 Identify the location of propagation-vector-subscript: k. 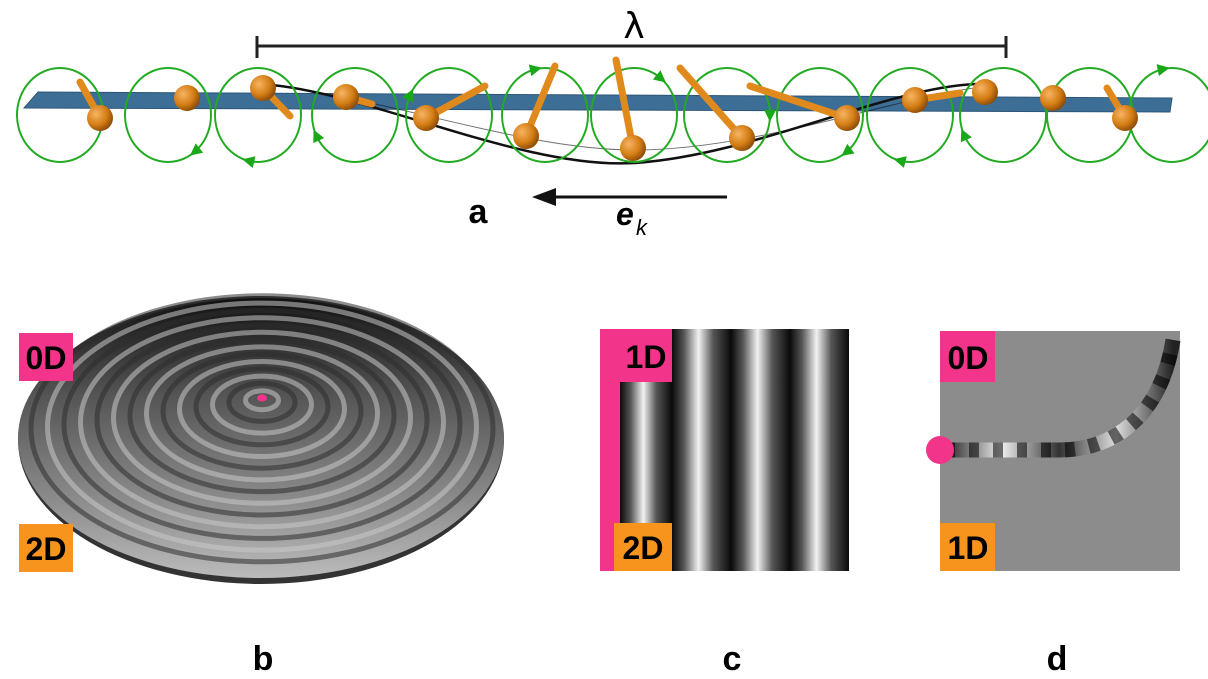
(642, 227).